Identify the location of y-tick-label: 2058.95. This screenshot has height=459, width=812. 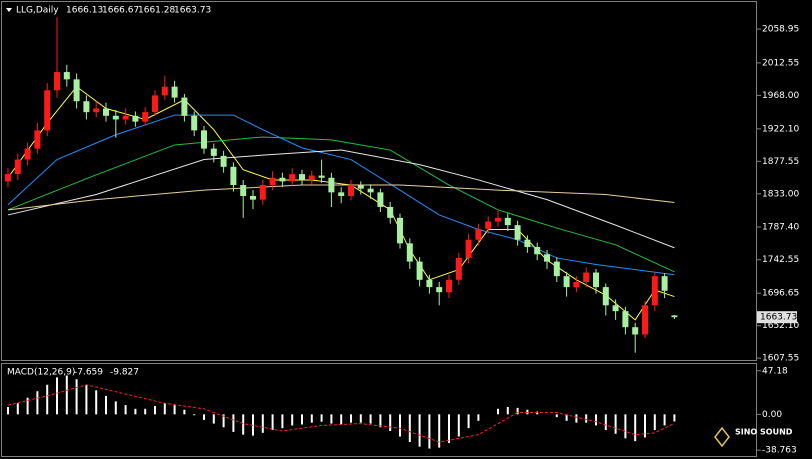
(780, 30).